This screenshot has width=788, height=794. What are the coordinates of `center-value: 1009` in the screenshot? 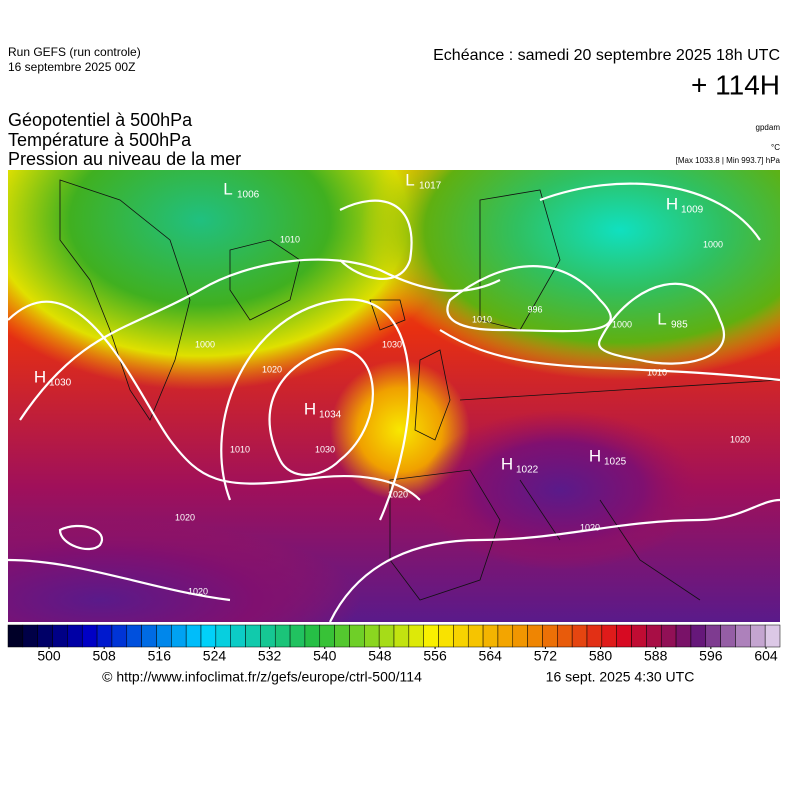 It's located at (692, 210).